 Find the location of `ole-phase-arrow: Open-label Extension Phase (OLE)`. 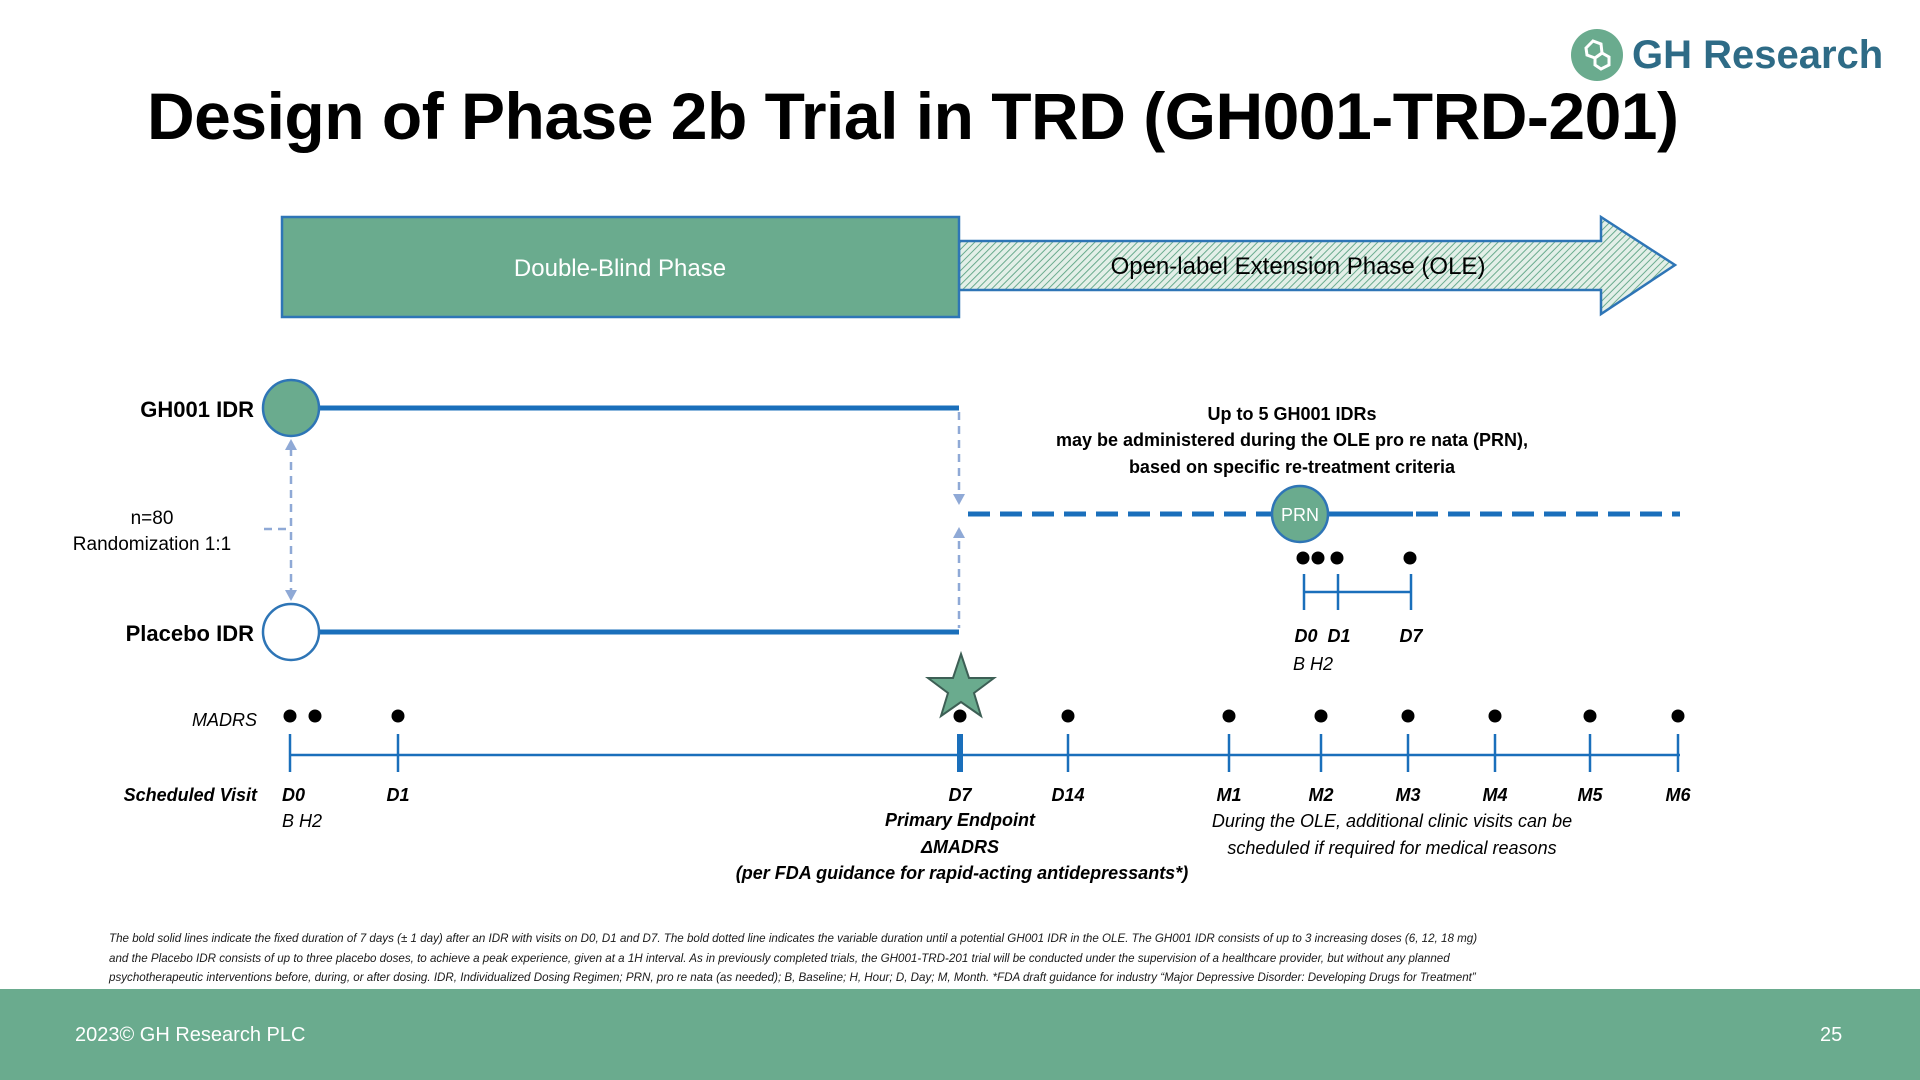

ole-phase-arrow: Open-label Extension Phase (OLE) is located at coordinates (1317, 265).